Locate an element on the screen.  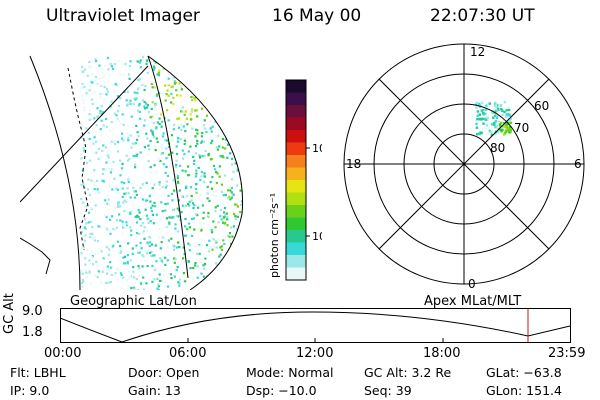
time-tick-0600: 06:00 is located at coordinates (188, 353).